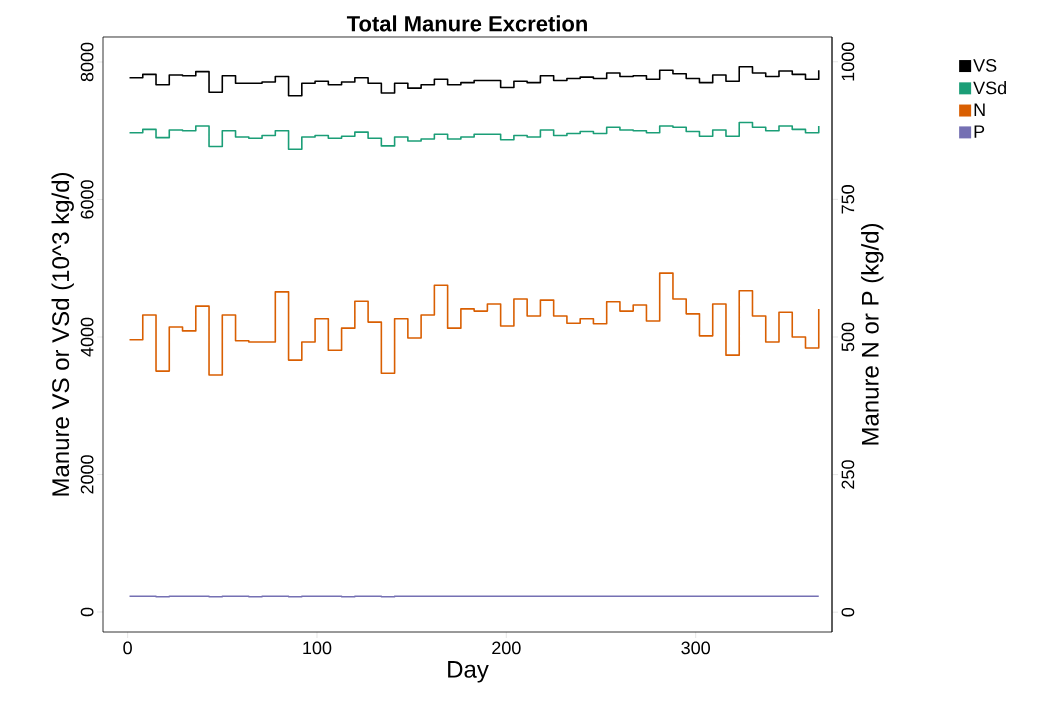  What do you see at coordinates (87, 474) in the screenshot?
I see `y-tick-label: 2000` at bounding box center [87, 474].